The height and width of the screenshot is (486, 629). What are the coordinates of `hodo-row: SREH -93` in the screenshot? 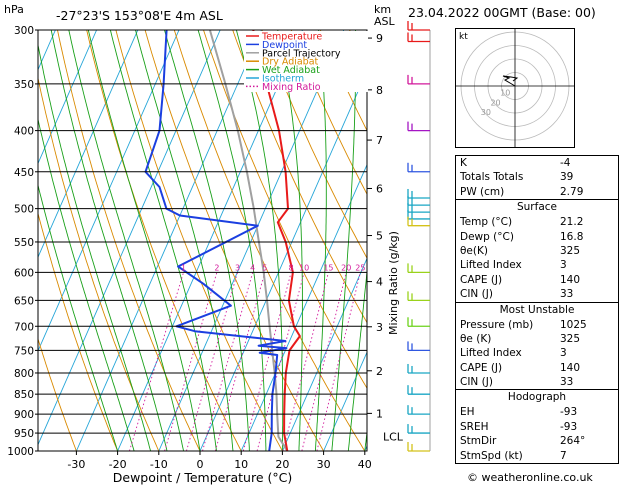 It's located at (519, 426).